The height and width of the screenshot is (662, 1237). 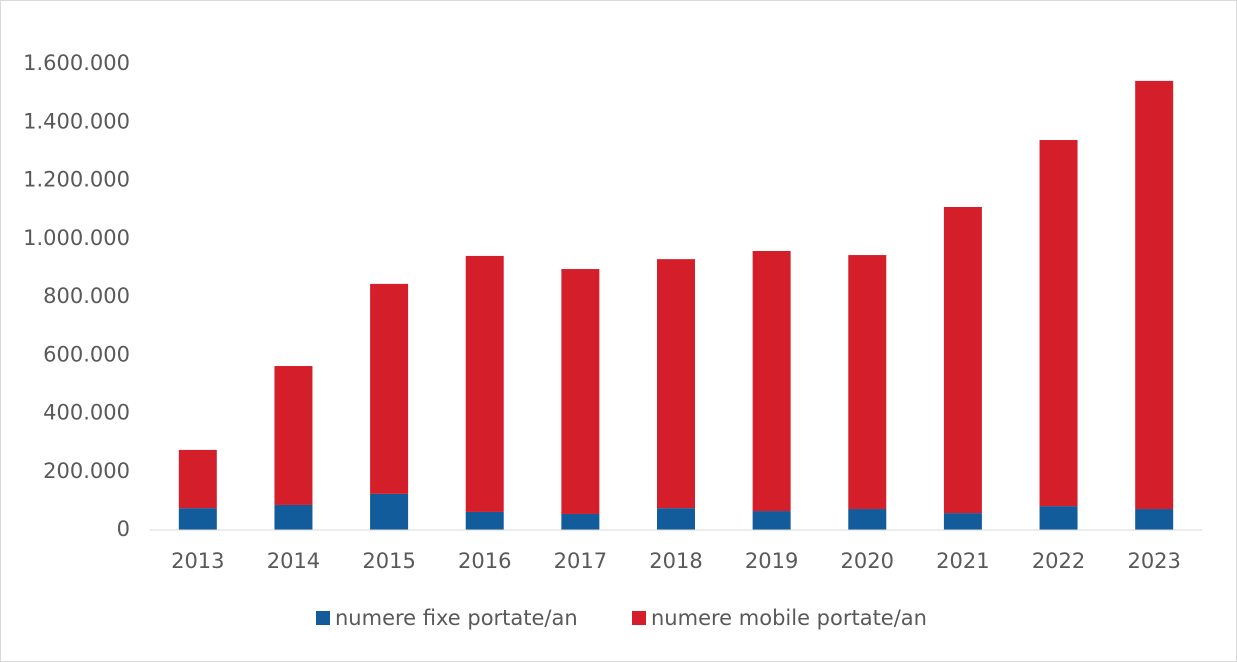 I want to click on y-tick-label: 1.000.000, so click(x=76, y=238).